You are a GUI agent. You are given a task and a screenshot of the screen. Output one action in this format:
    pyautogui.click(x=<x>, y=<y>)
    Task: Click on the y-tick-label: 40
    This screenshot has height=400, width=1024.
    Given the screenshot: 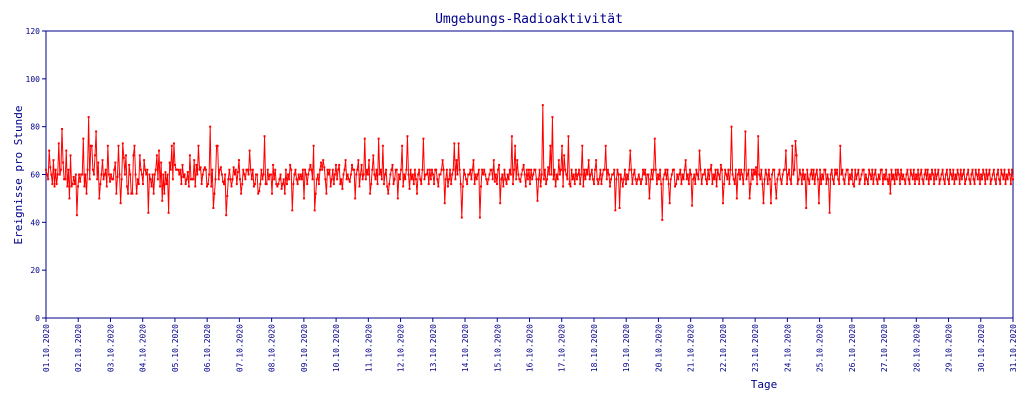 What is the action you would take?
    pyautogui.click(x=35, y=222)
    